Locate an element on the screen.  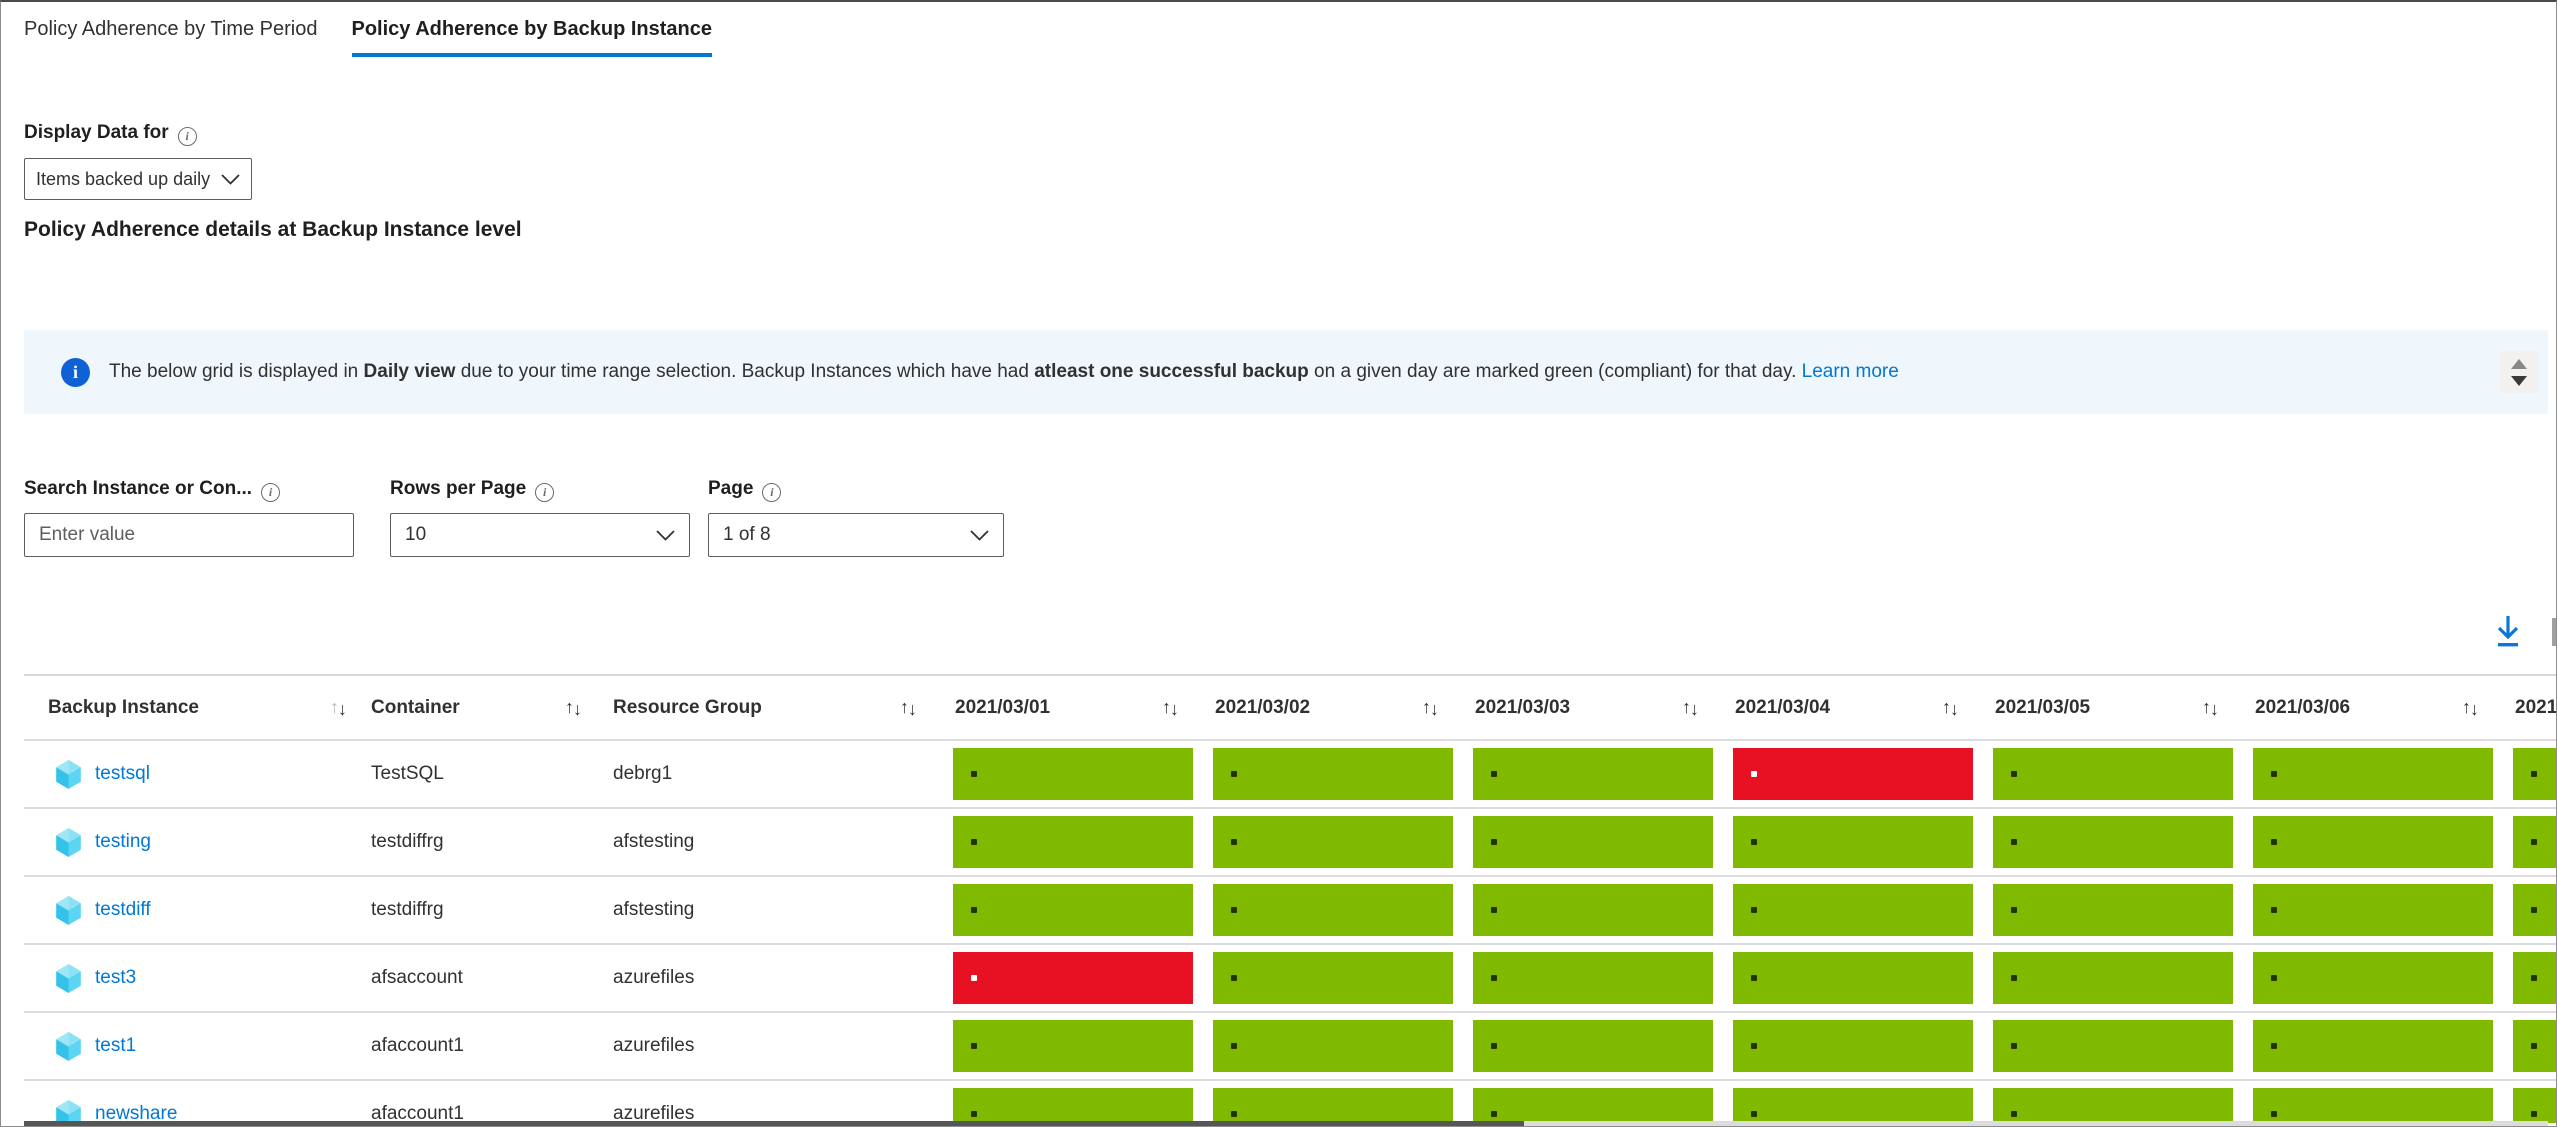
banner-scroll-control is located at coordinates (2519, 372).